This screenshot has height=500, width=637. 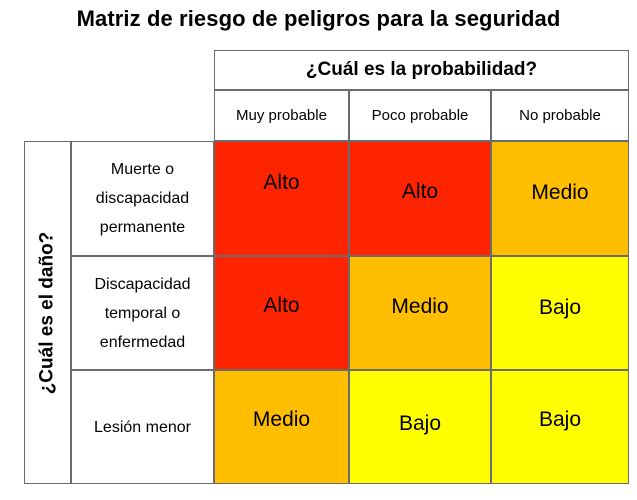 I want to click on column-label: Muy probable, so click(x=281, y=115).